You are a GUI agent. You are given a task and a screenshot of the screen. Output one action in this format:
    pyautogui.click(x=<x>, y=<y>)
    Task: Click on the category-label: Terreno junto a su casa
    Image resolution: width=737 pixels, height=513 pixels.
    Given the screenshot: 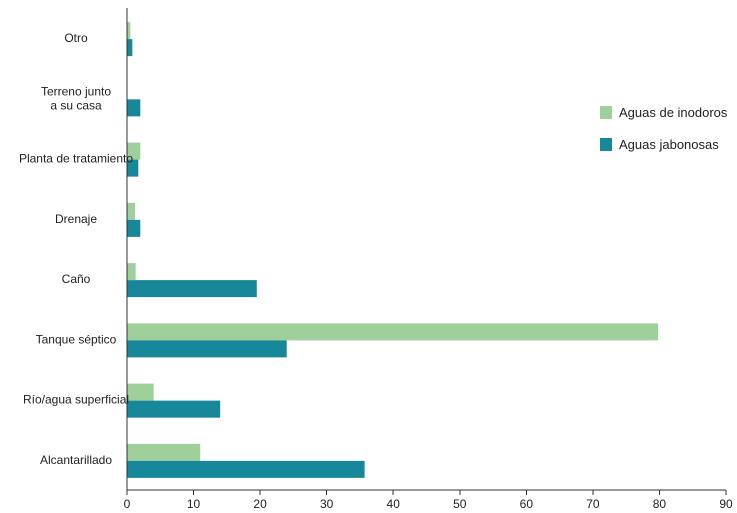 What is the action you would take?
    pyautogui.click(x=76, y=98)
    